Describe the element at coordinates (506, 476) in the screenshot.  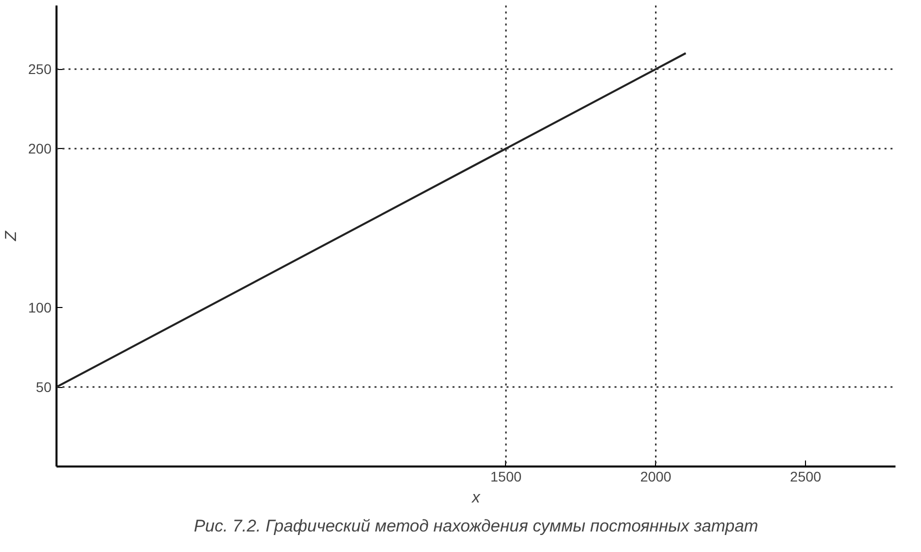
I see `x-tick-label: 1500` at that location.